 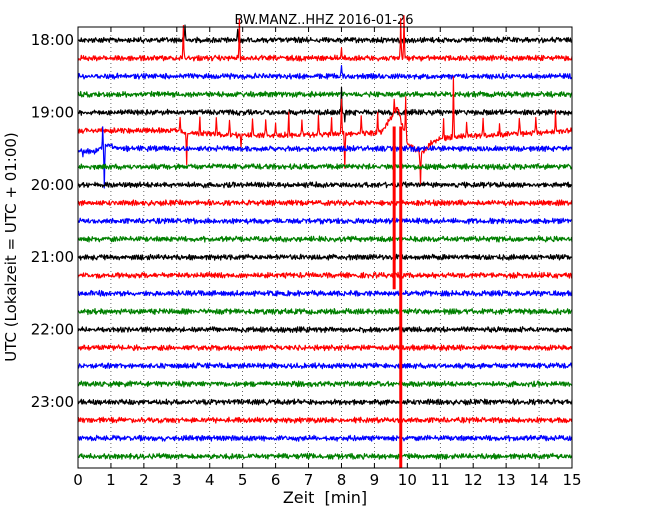 I want to click on y-tick-label: 23:00, so click(x=52, y=402).